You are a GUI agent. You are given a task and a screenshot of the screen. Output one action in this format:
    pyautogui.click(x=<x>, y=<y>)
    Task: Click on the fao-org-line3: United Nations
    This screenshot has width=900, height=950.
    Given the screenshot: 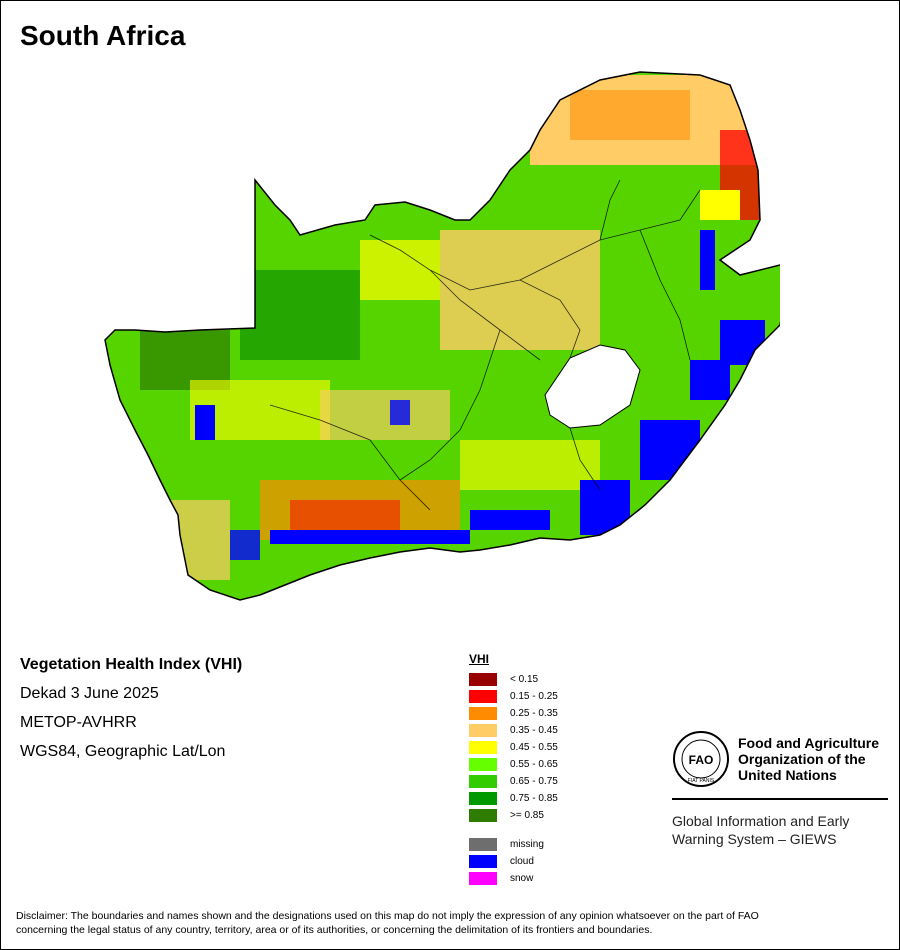 What is the action you would take?
    pyautogui.click(x=787, y=775)
    